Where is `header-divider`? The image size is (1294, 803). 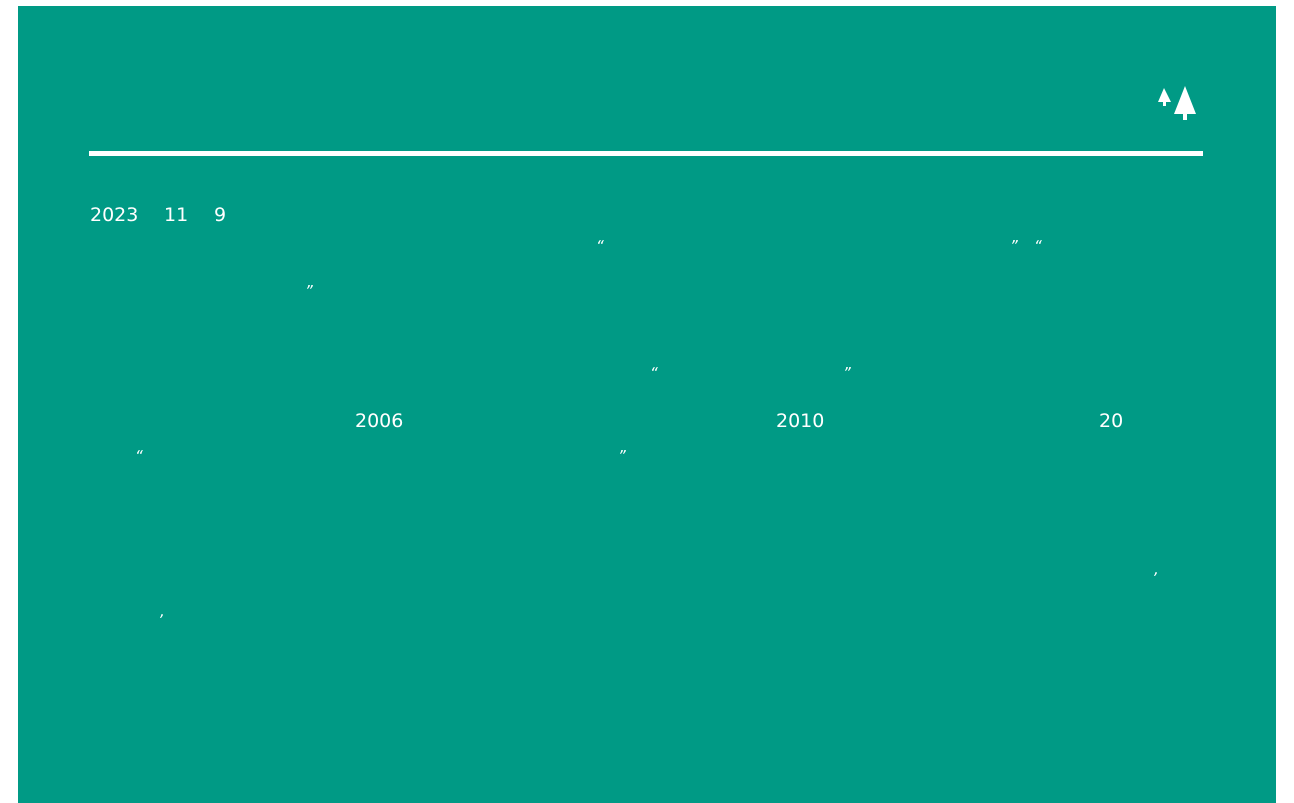
header-divider is located at coordinates (646, 153).